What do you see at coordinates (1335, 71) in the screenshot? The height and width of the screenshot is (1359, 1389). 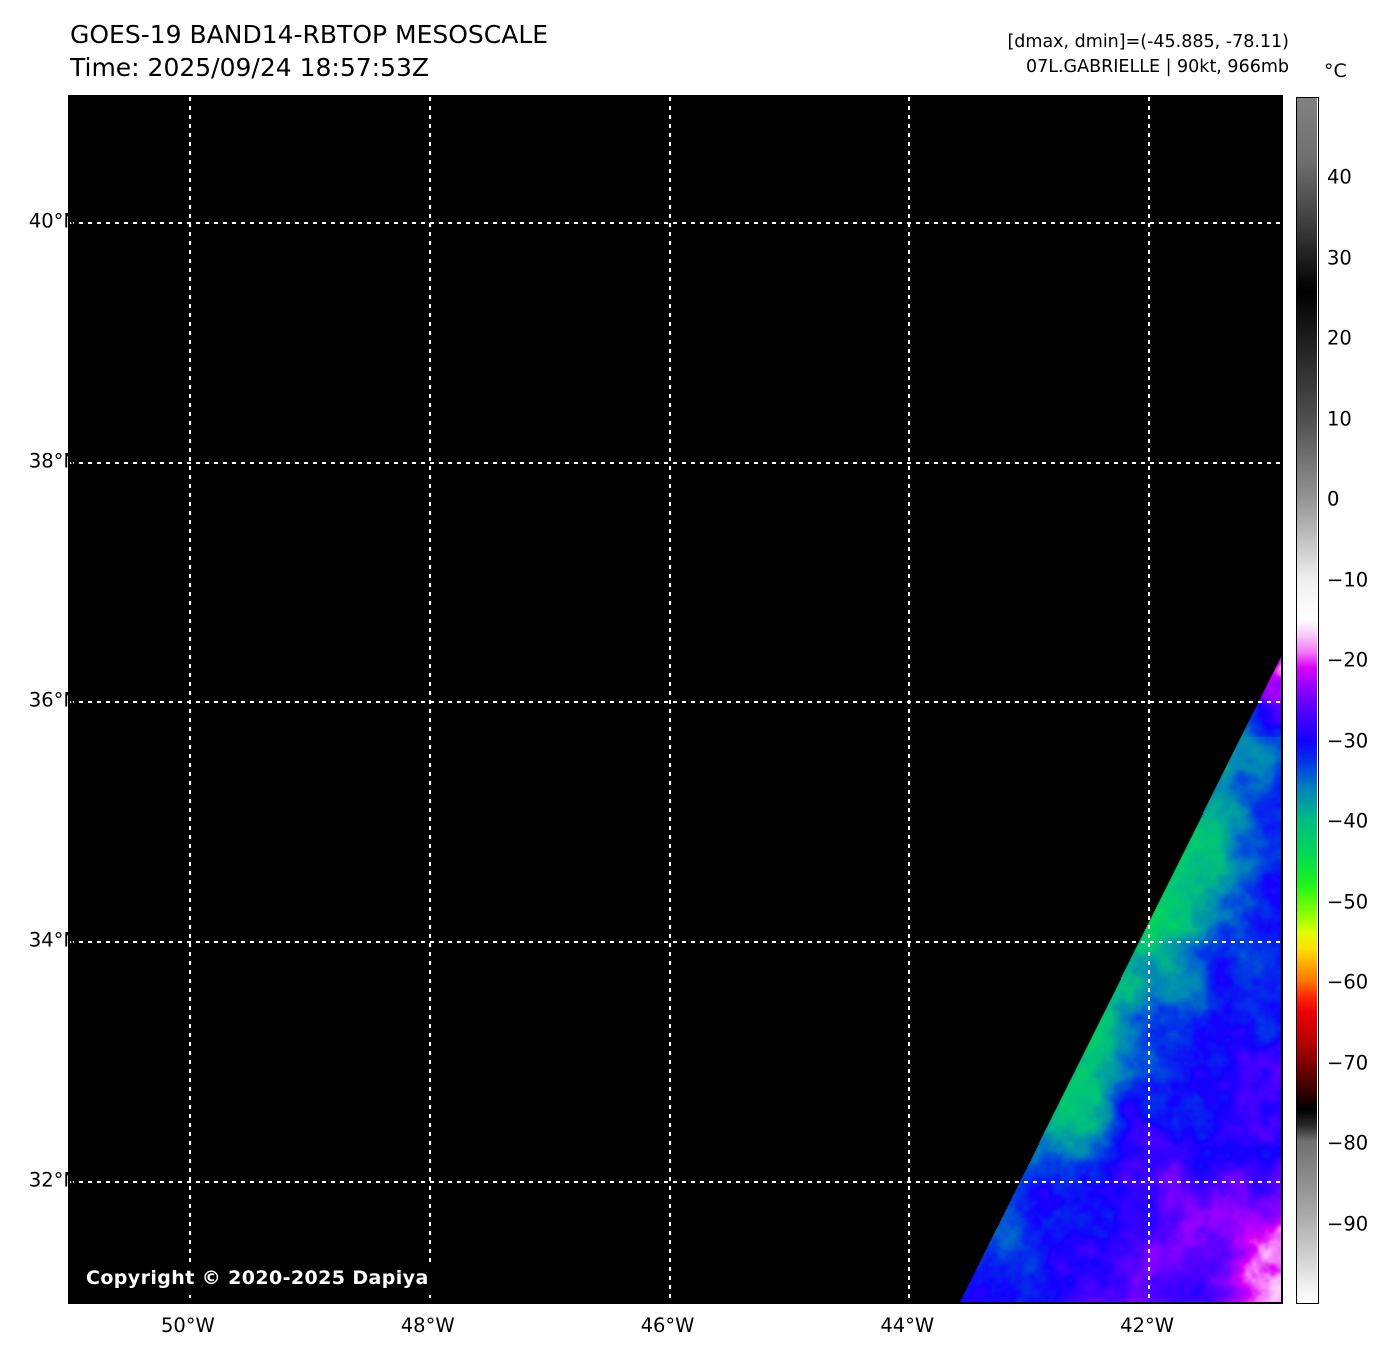 I see `colorbar-unit-label: °C` at bounding box center [1335, 71].